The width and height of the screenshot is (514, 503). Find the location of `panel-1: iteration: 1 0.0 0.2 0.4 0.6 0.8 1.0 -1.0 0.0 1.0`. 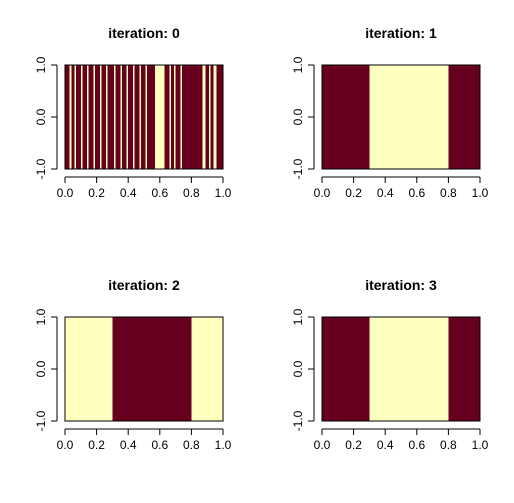

panel-1: iteration: 1 0.0 0.2 0.4 0.6 0.8 1.0 -1.0 0.0 1.0 is located at coordinates (390, 112).